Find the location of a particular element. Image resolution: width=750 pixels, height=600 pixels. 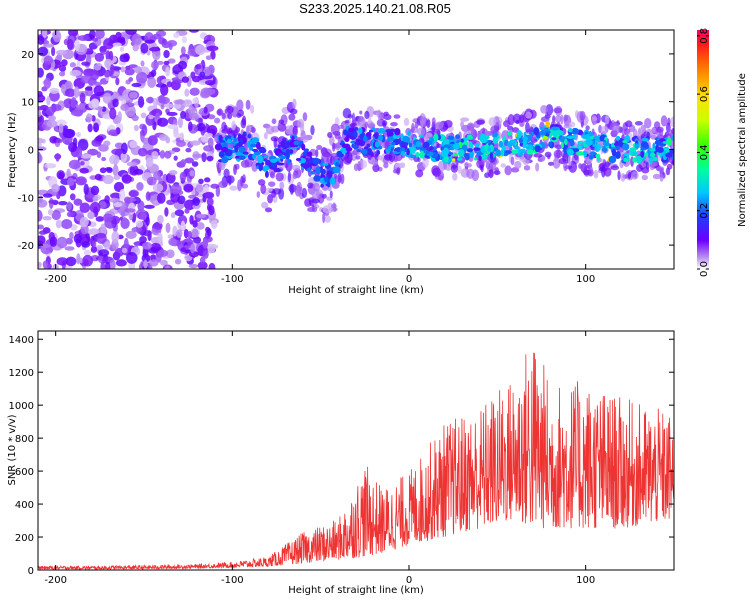

snr-y-tick-label: 800 is located at coordinates (24, 439).